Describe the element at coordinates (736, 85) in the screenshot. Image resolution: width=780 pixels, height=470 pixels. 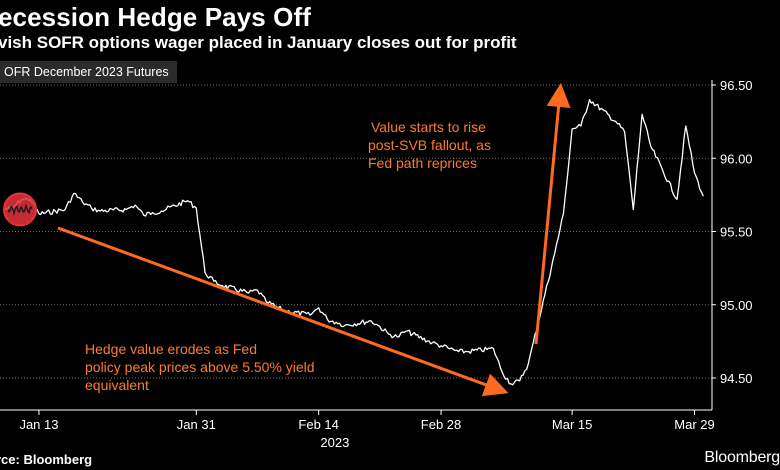
I see `y-tick-label: 96.50` at that location.